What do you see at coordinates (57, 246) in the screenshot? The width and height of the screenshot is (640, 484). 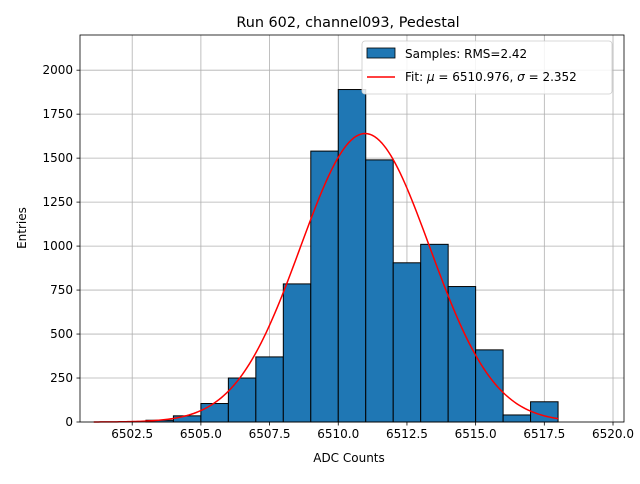 I see `y-tick-label: 1000` at bounding box center [57, 246].